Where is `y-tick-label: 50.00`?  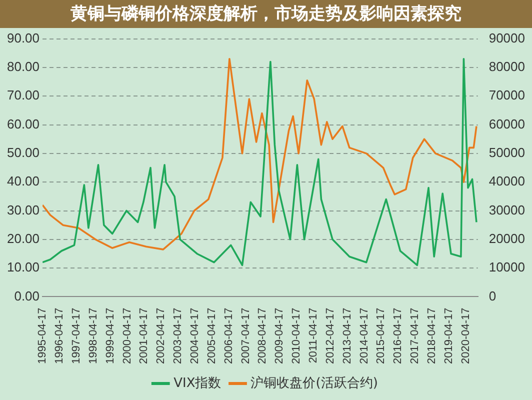
y-tick-label: 50.00 is located at coordinates (23, 152).